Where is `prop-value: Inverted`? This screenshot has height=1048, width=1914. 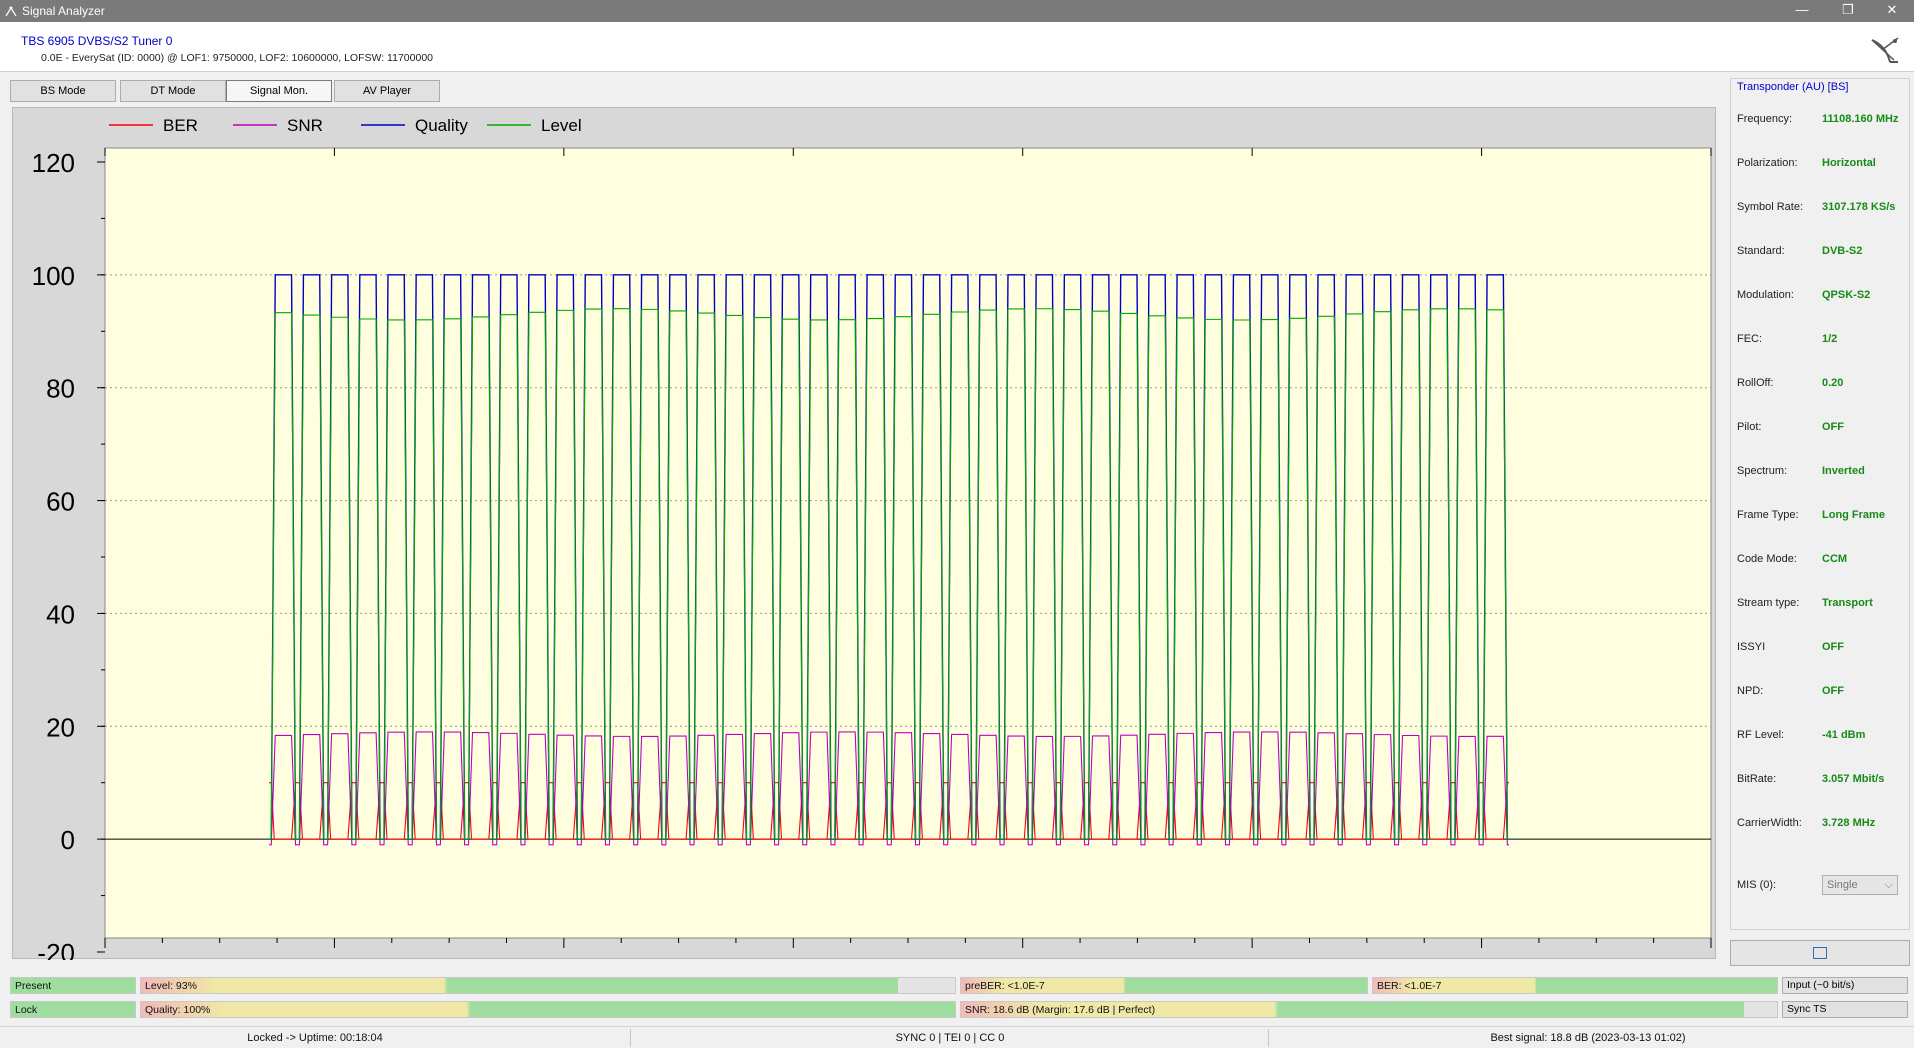 prop-value: Inverted is located at coordinates (1843, 471).